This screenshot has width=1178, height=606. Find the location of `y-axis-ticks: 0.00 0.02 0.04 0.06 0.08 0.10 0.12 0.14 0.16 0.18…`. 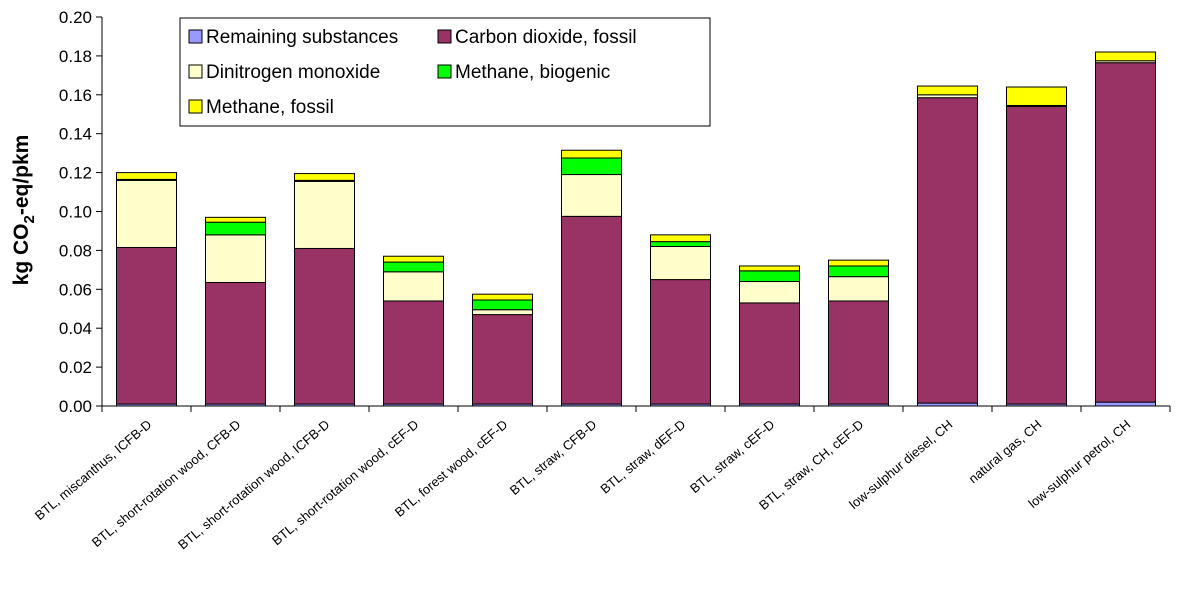

y-axis-ticks: 0.00 0.02 0.04 0.06 0.08 0.10 0.12 0.14 0.16 0.18… is located at coordinates (80, 212).